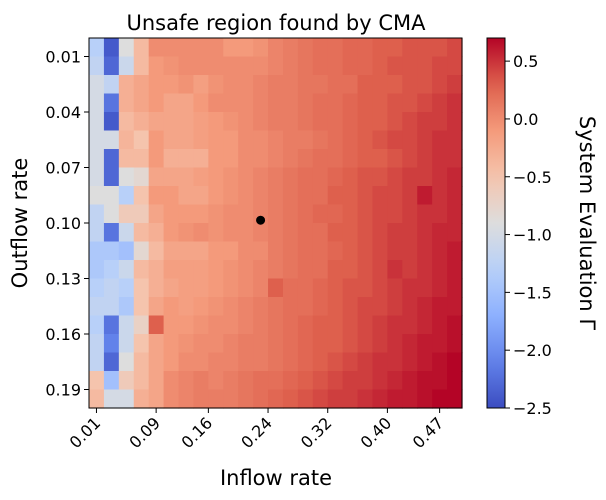 This screenshot has width=606, height=500. I want to click on colorbar-tick-label: −2.5, so click(532, 408).